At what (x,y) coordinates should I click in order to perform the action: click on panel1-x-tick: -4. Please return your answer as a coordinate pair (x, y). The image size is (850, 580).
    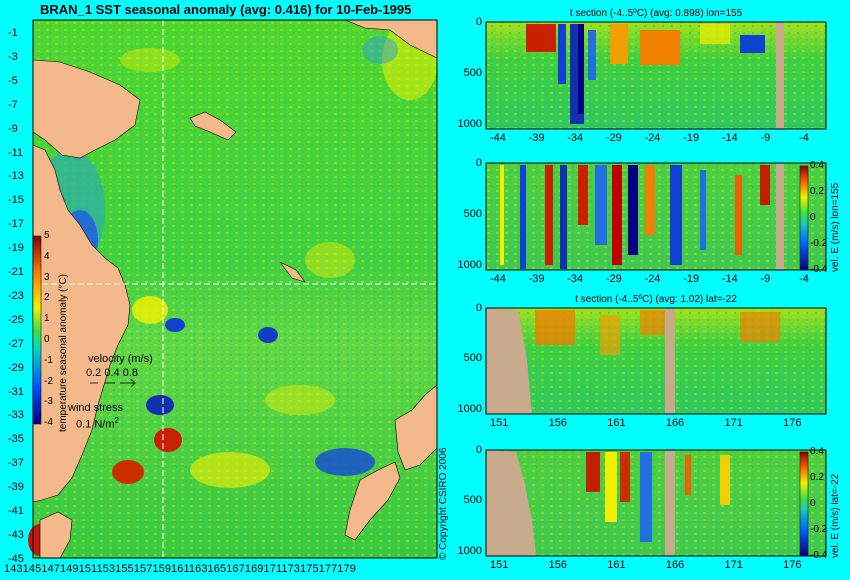
    Looking at the image, I should click on (804, 138).